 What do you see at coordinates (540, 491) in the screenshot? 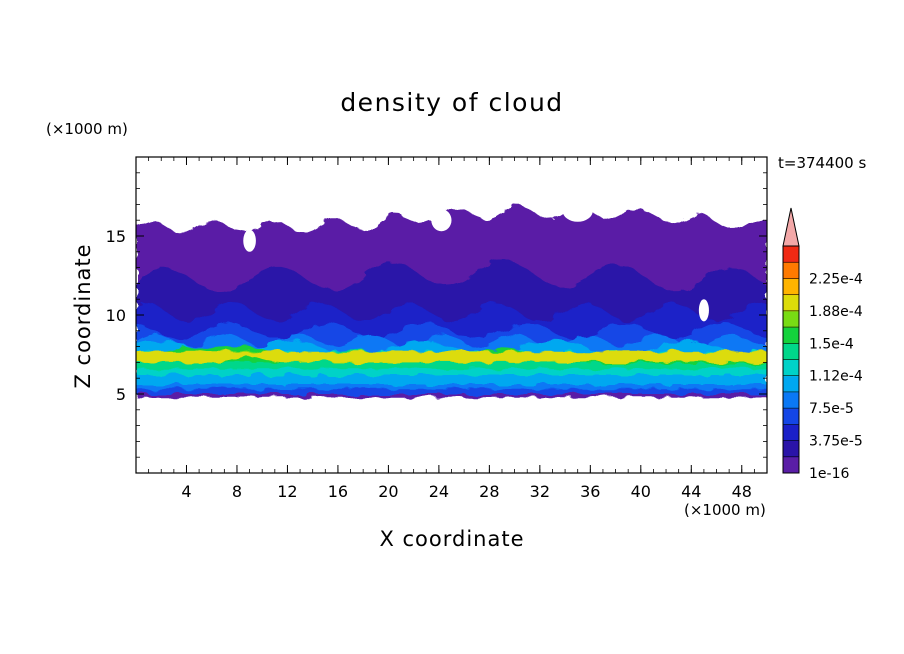
I see `x-tick-label: 32` at bounding box center [540, 491].